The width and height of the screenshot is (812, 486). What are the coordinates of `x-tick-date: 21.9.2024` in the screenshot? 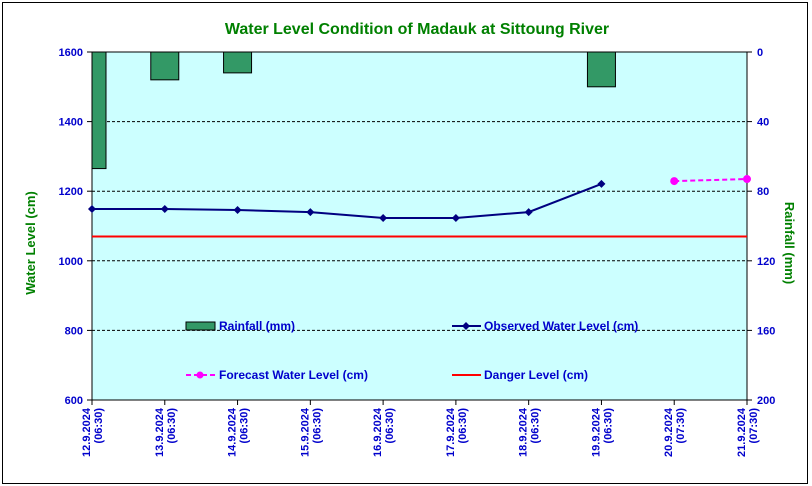 It's located at (742, 432).